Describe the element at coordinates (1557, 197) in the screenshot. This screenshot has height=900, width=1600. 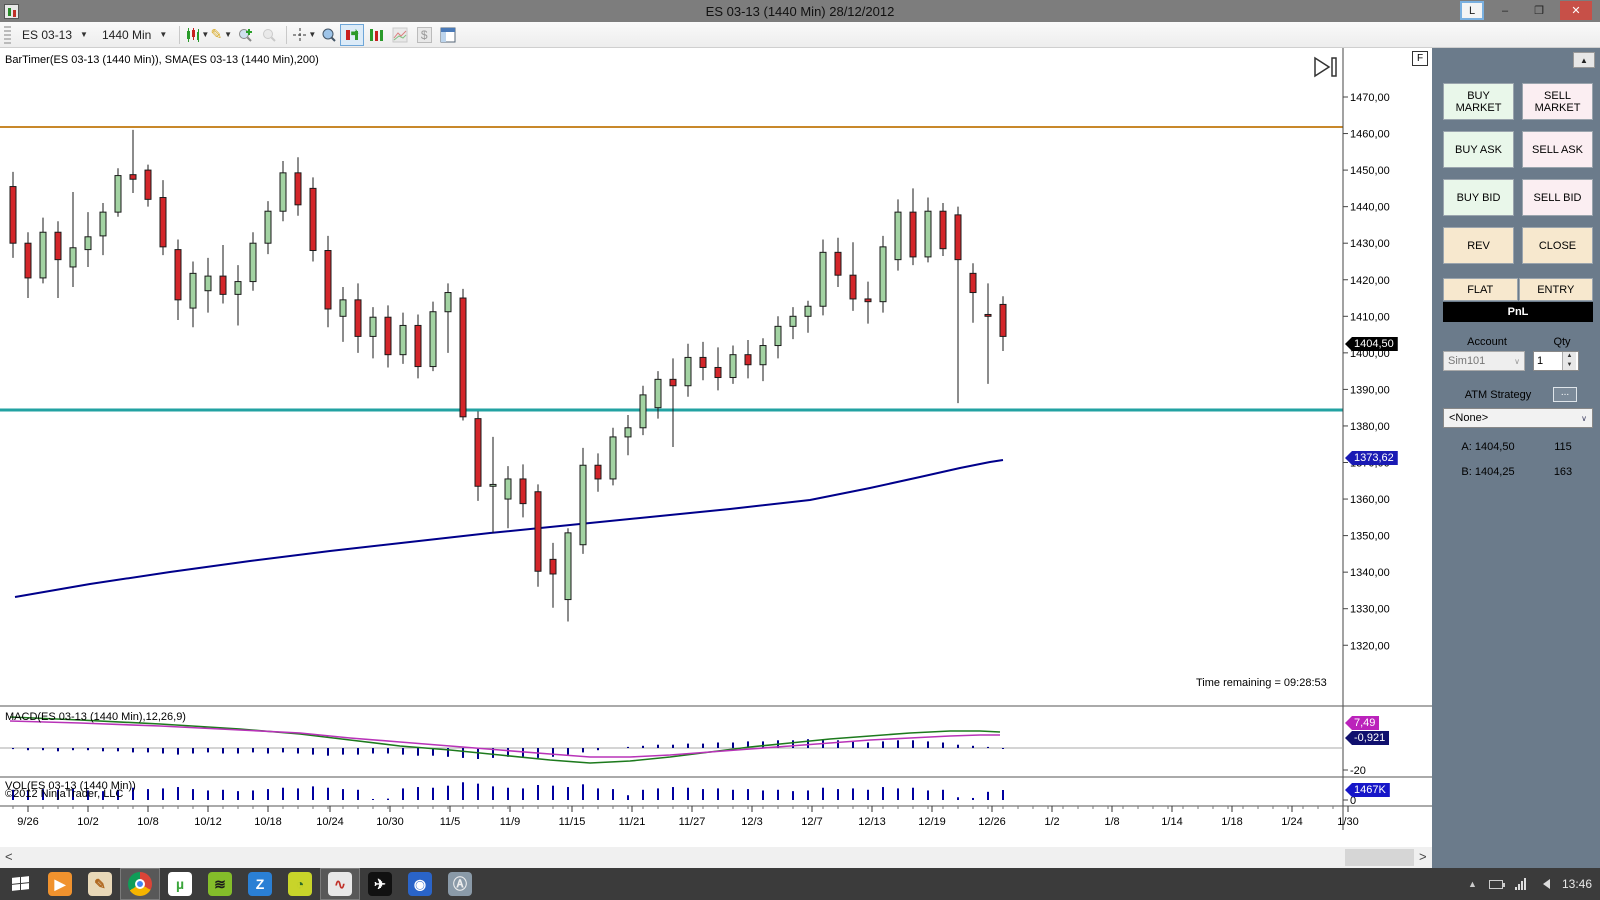
I see `sell-bid-button: SELL BID` at that location.